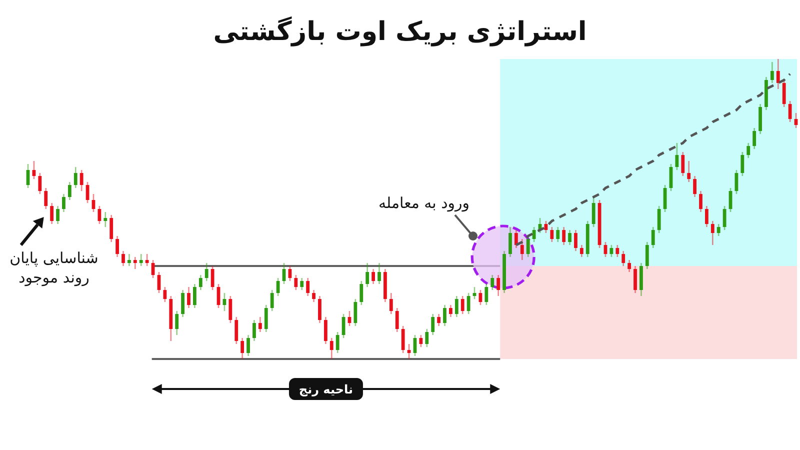  What do you see at coordinates (400, 31) in the screenshot?
I see `chart-title: استراتژی بریک اوت بازگشتی` at bounding box center [400, 31].